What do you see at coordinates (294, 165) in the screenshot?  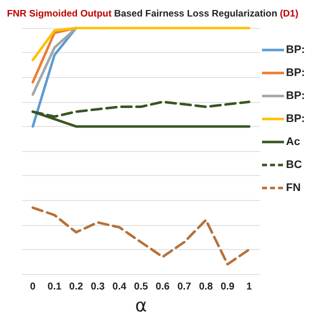 I see `legend-label: BC` at bounding box center [294, 165].